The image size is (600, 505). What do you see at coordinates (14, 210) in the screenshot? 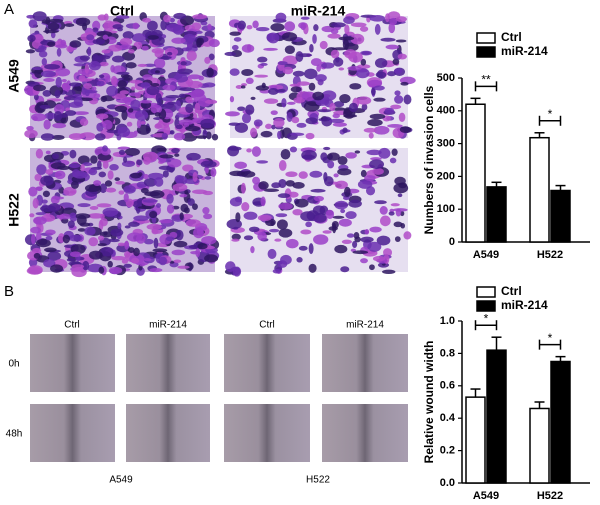
I see `row-label: H522` at bounding box center [14, 210].